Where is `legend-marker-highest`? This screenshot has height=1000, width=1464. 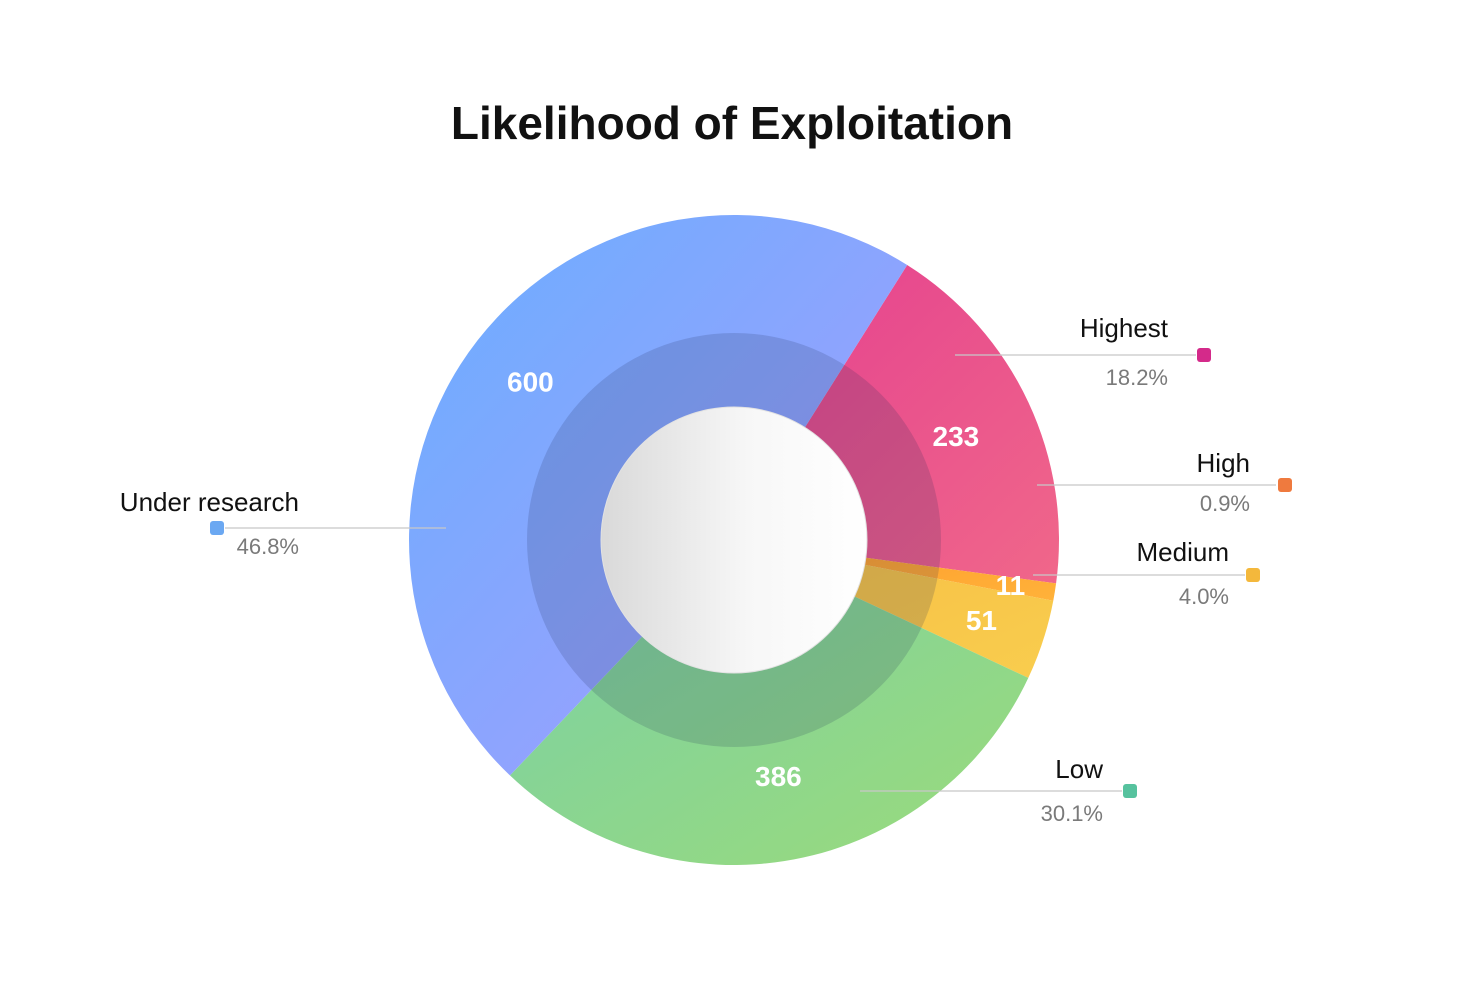 legend-marker-highest is located at coordinates (1204, 355).